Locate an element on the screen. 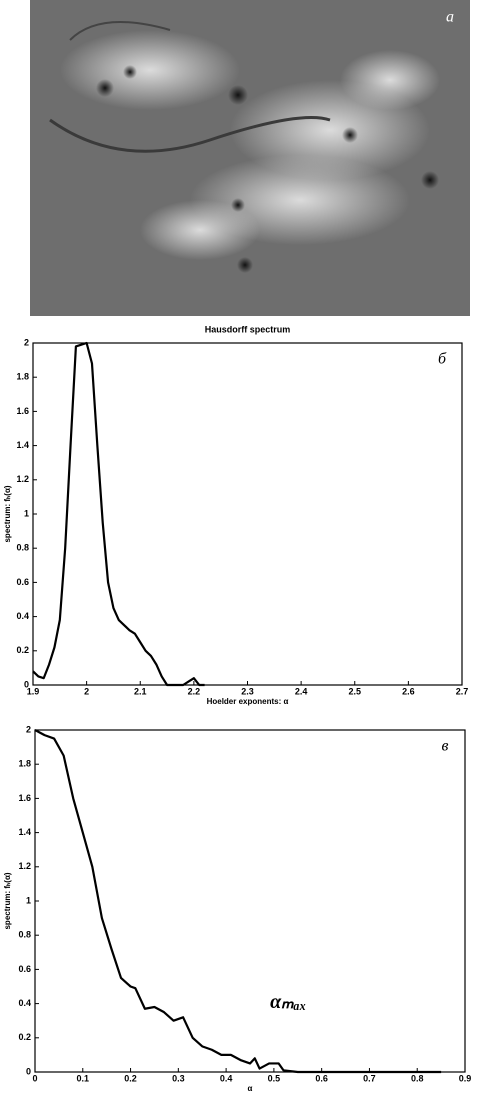 This screenshot has height=1101, width=481. x-tick-label: 0.5 is located at coordinates (274, 1078).